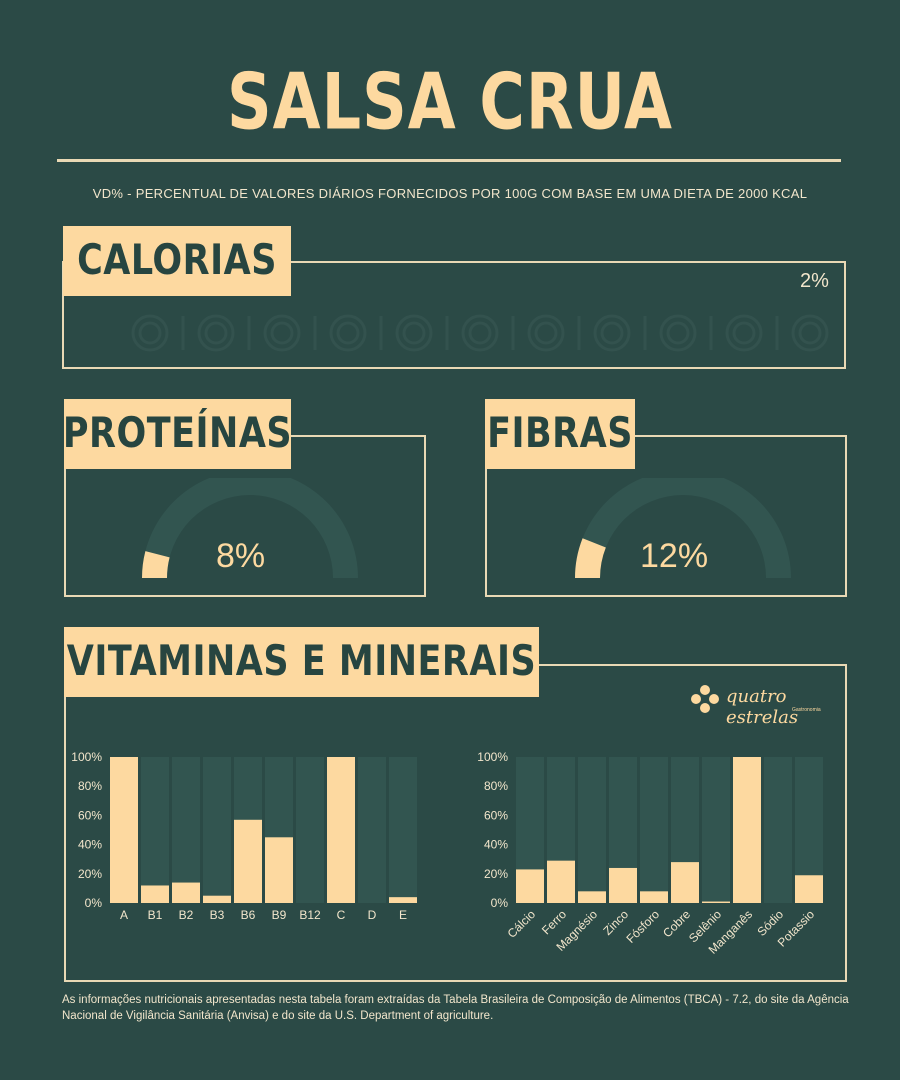 The height and width of the screenshot is (1080, 900). I want to click on vitaminas-xtick-label: D, so click(372, 915).